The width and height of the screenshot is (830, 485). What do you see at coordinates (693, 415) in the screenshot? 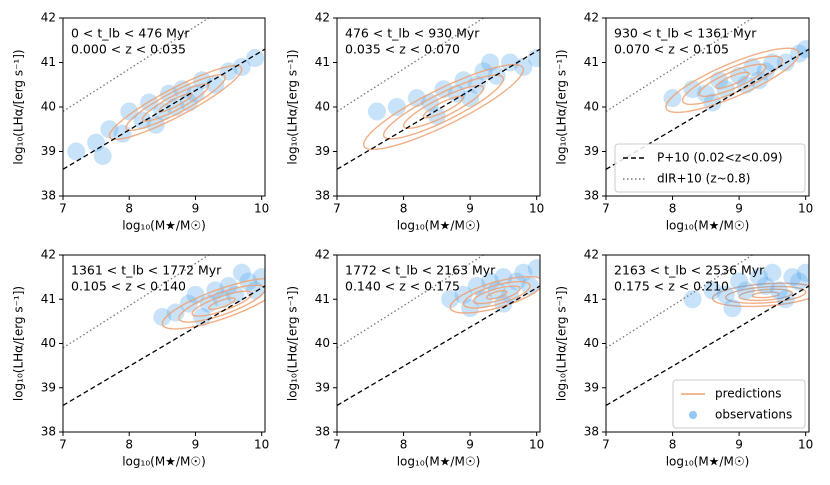
I see `legend-marker` at bounding box center [693, 415].